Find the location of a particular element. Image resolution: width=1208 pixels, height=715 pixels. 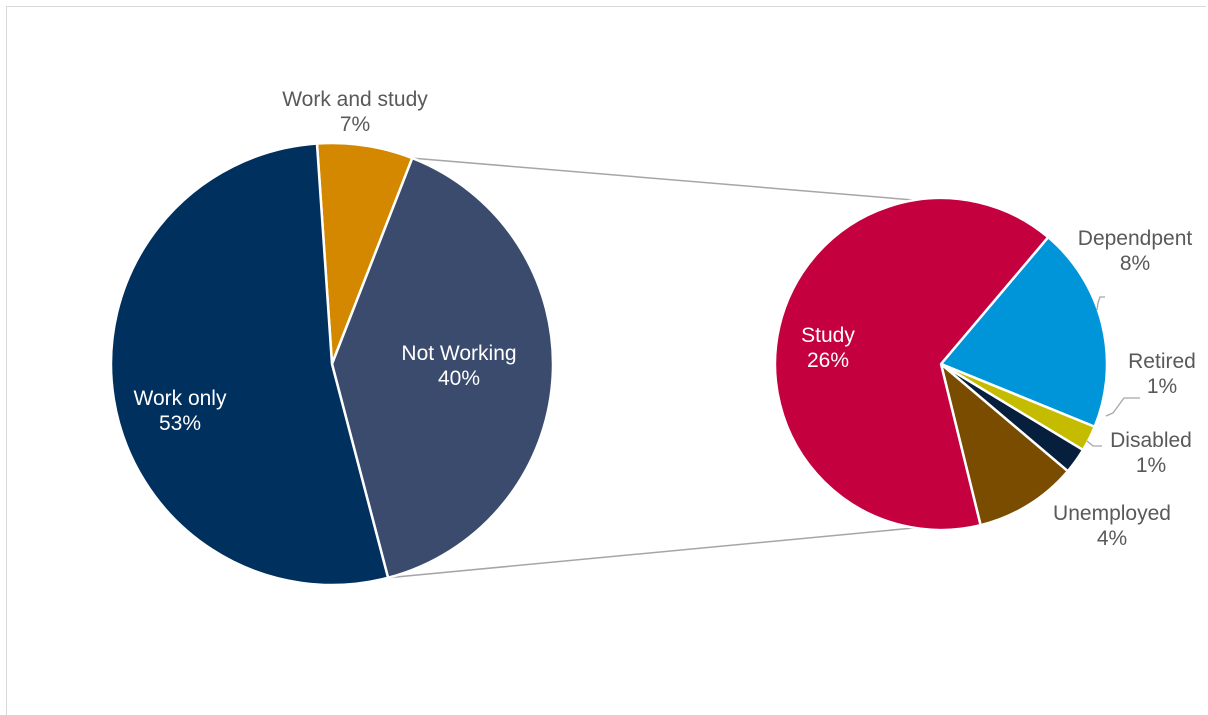

secondary-leader-disabled is located at coordinates (1094, 443).